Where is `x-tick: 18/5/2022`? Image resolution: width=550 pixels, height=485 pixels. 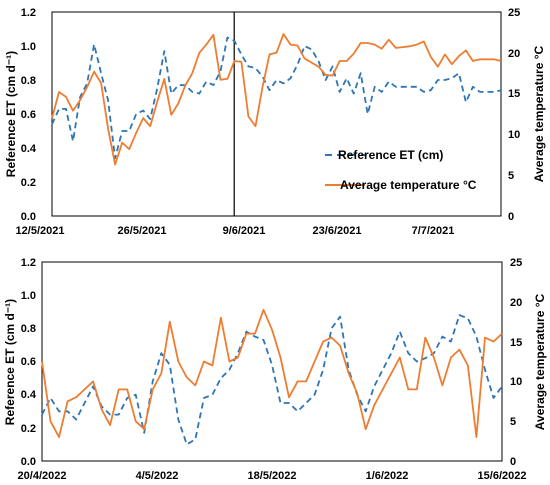 x-tick: 18/5/2022 is located at coordinates (272, 476).